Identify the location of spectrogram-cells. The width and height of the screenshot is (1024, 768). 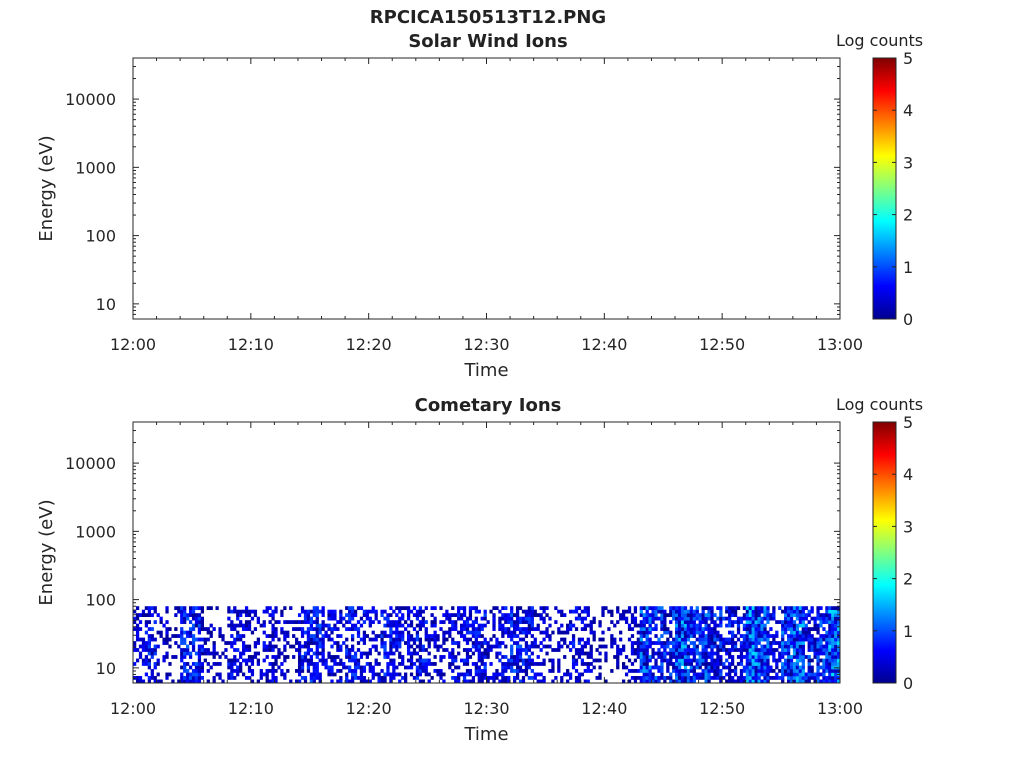
(487, 645).